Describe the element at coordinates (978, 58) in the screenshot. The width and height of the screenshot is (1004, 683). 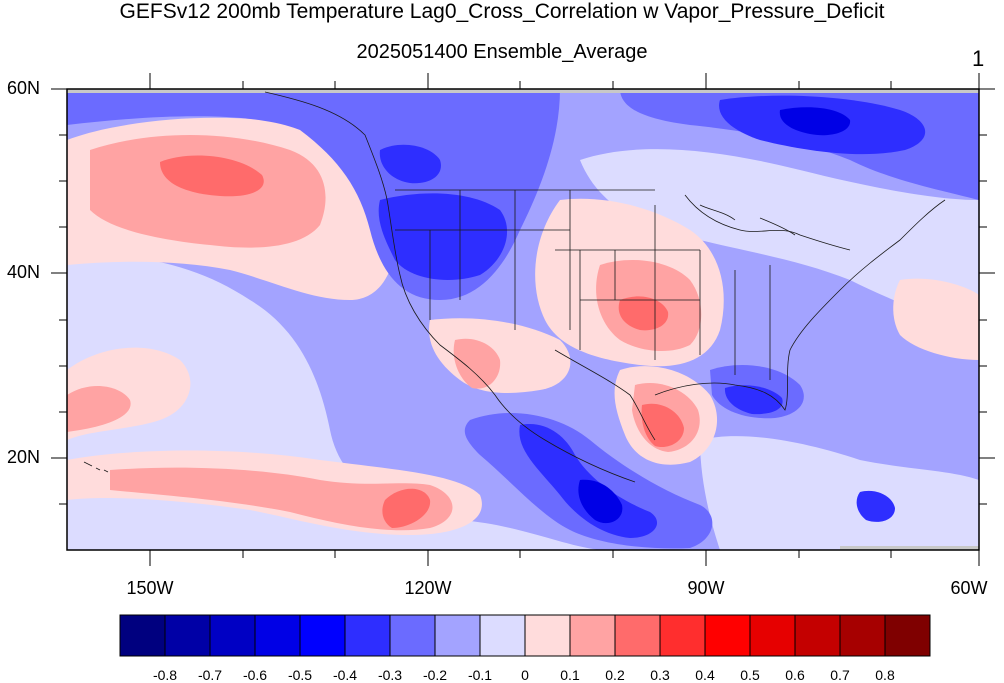
I see `panel-number: 1` at that location.